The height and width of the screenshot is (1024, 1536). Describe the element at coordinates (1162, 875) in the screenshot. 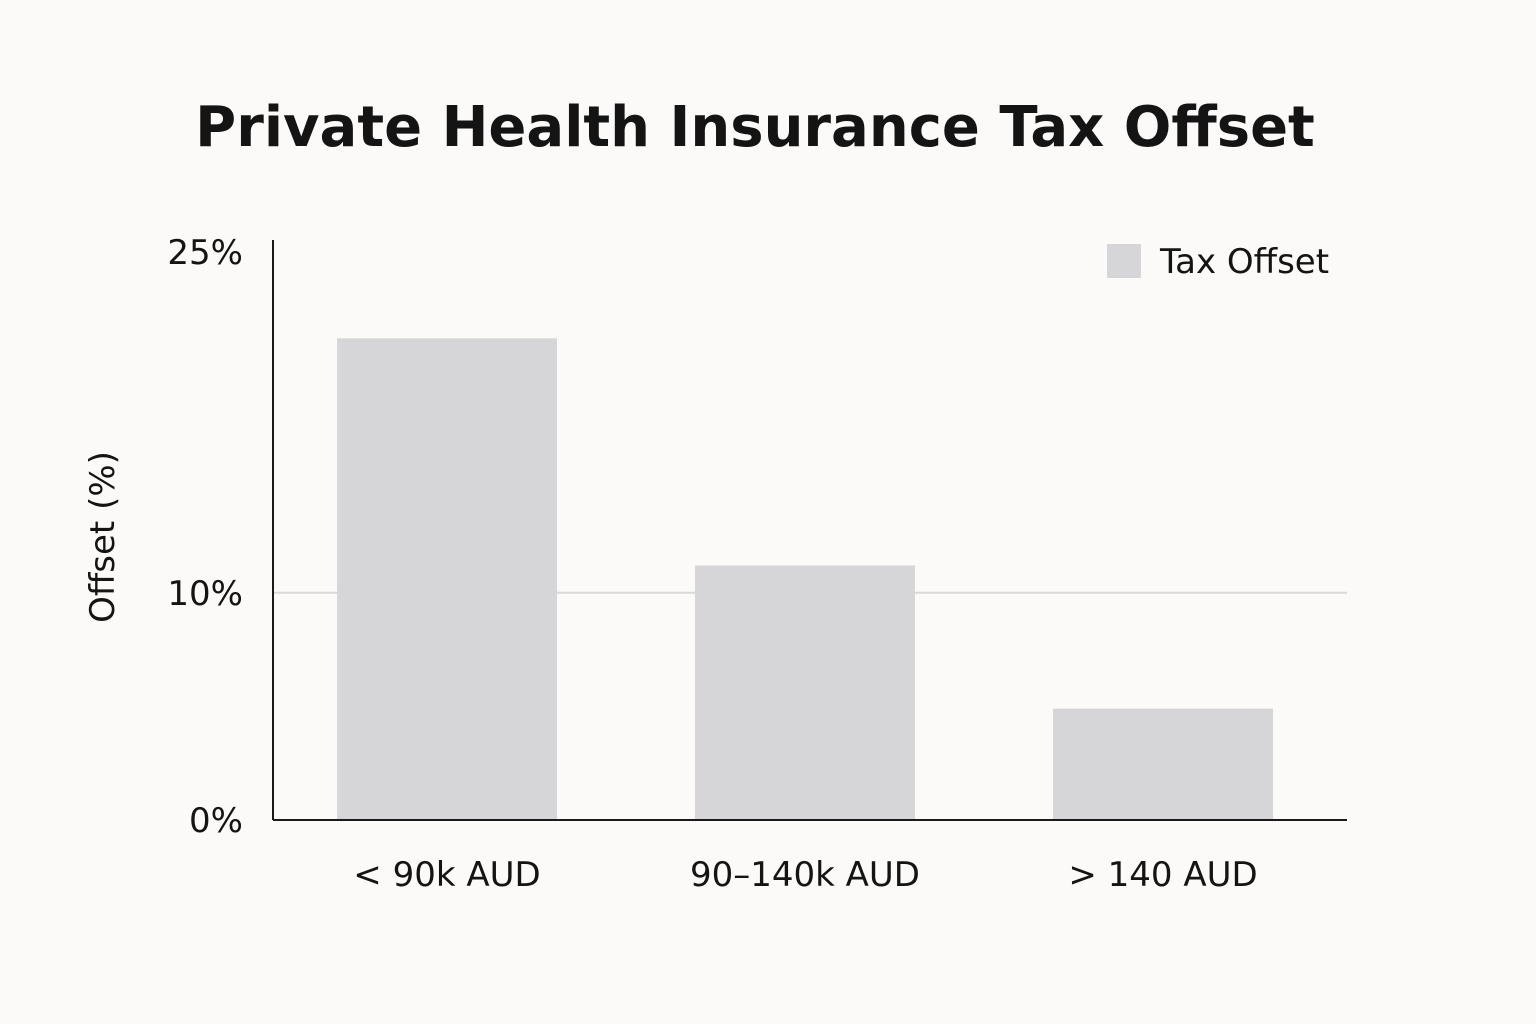

I see `category-label-2: > 140 AUD` at that location.